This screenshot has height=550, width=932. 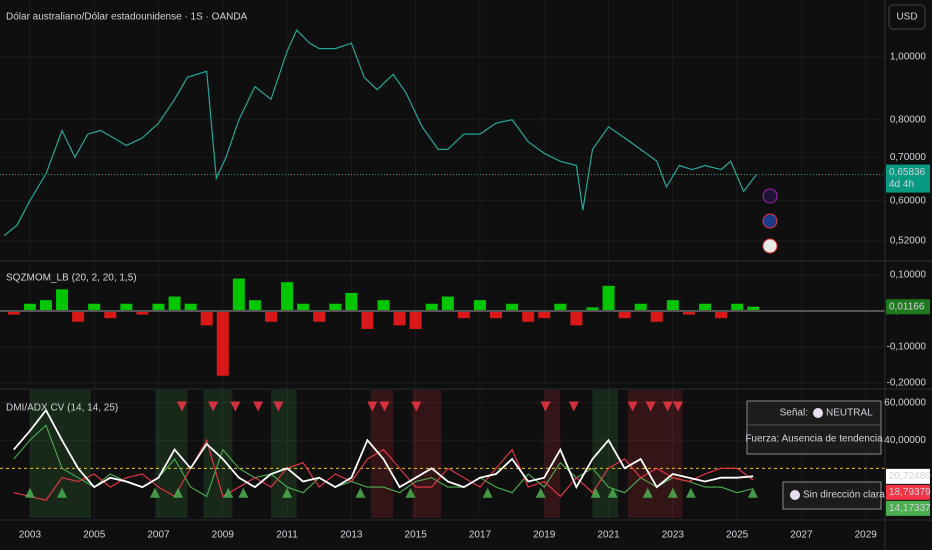 I want to click on direction-text: Sin dirección clara, so click(x=844, y=495).